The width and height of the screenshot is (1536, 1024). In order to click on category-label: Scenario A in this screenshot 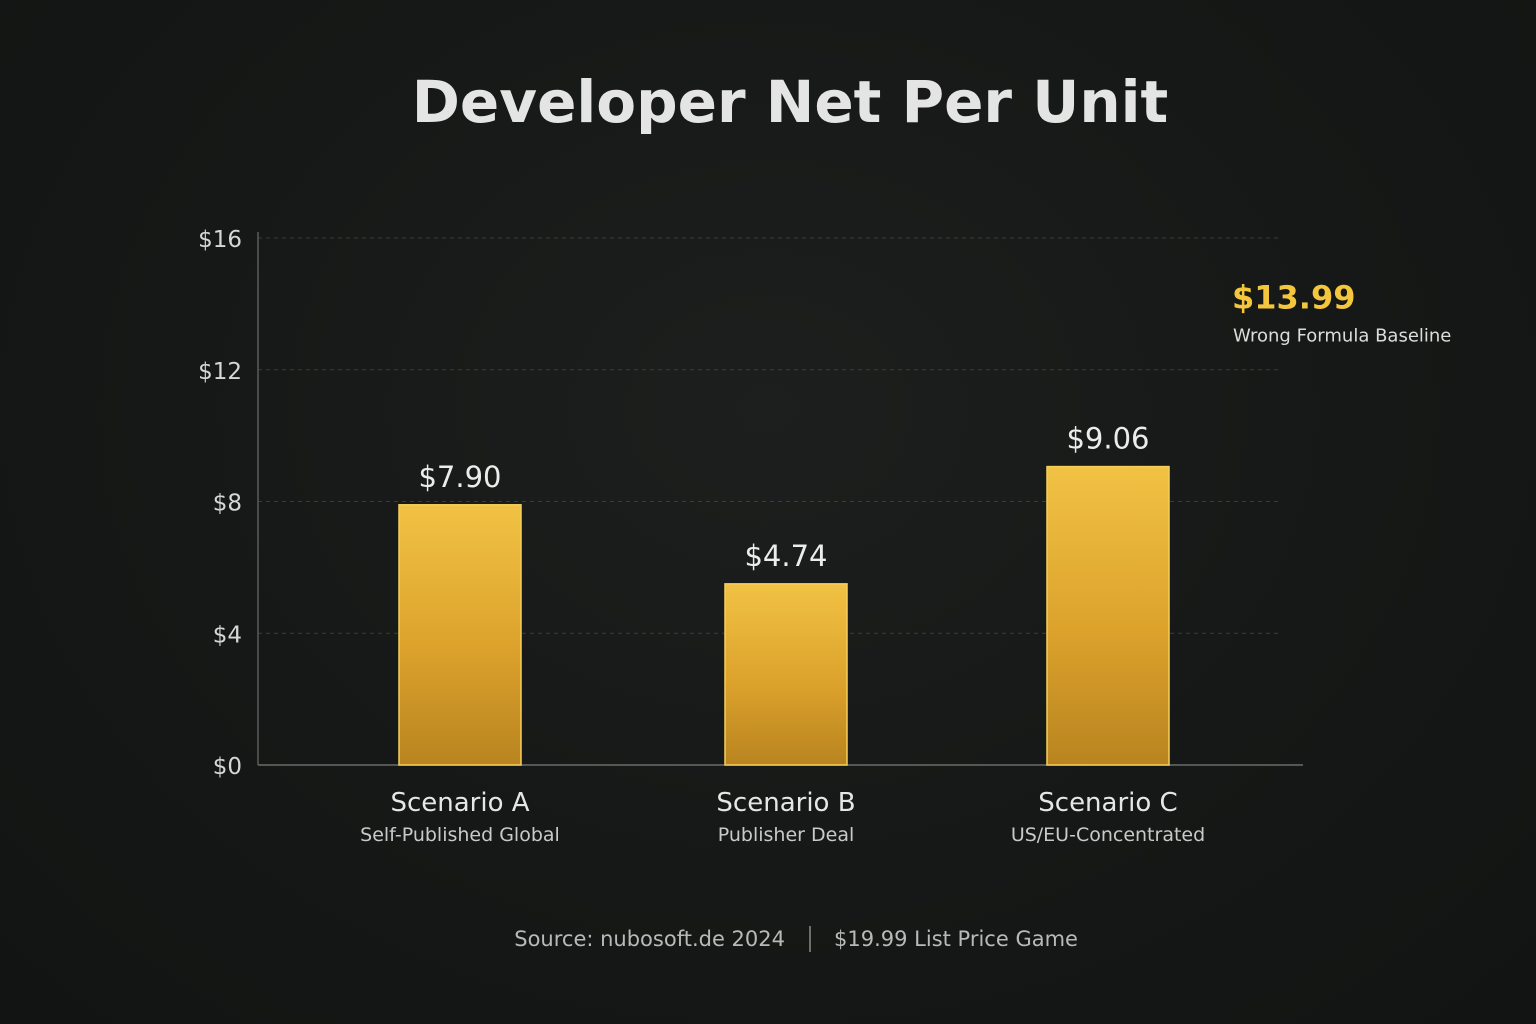, I will do `click(459, 803)`.